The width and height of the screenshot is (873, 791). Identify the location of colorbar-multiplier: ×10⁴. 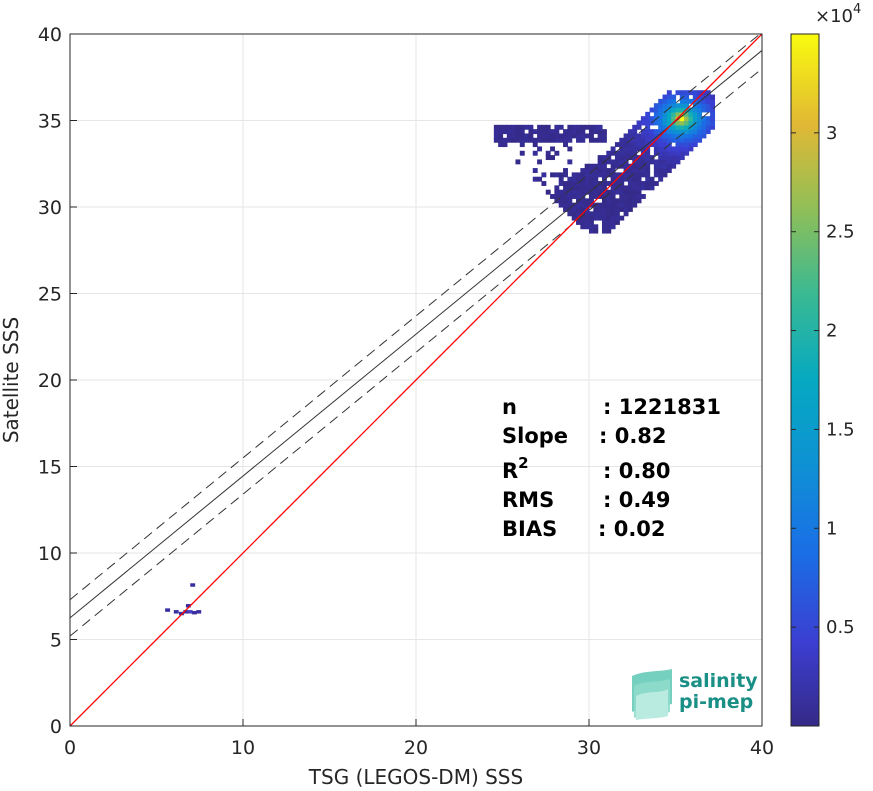
(838, 14).